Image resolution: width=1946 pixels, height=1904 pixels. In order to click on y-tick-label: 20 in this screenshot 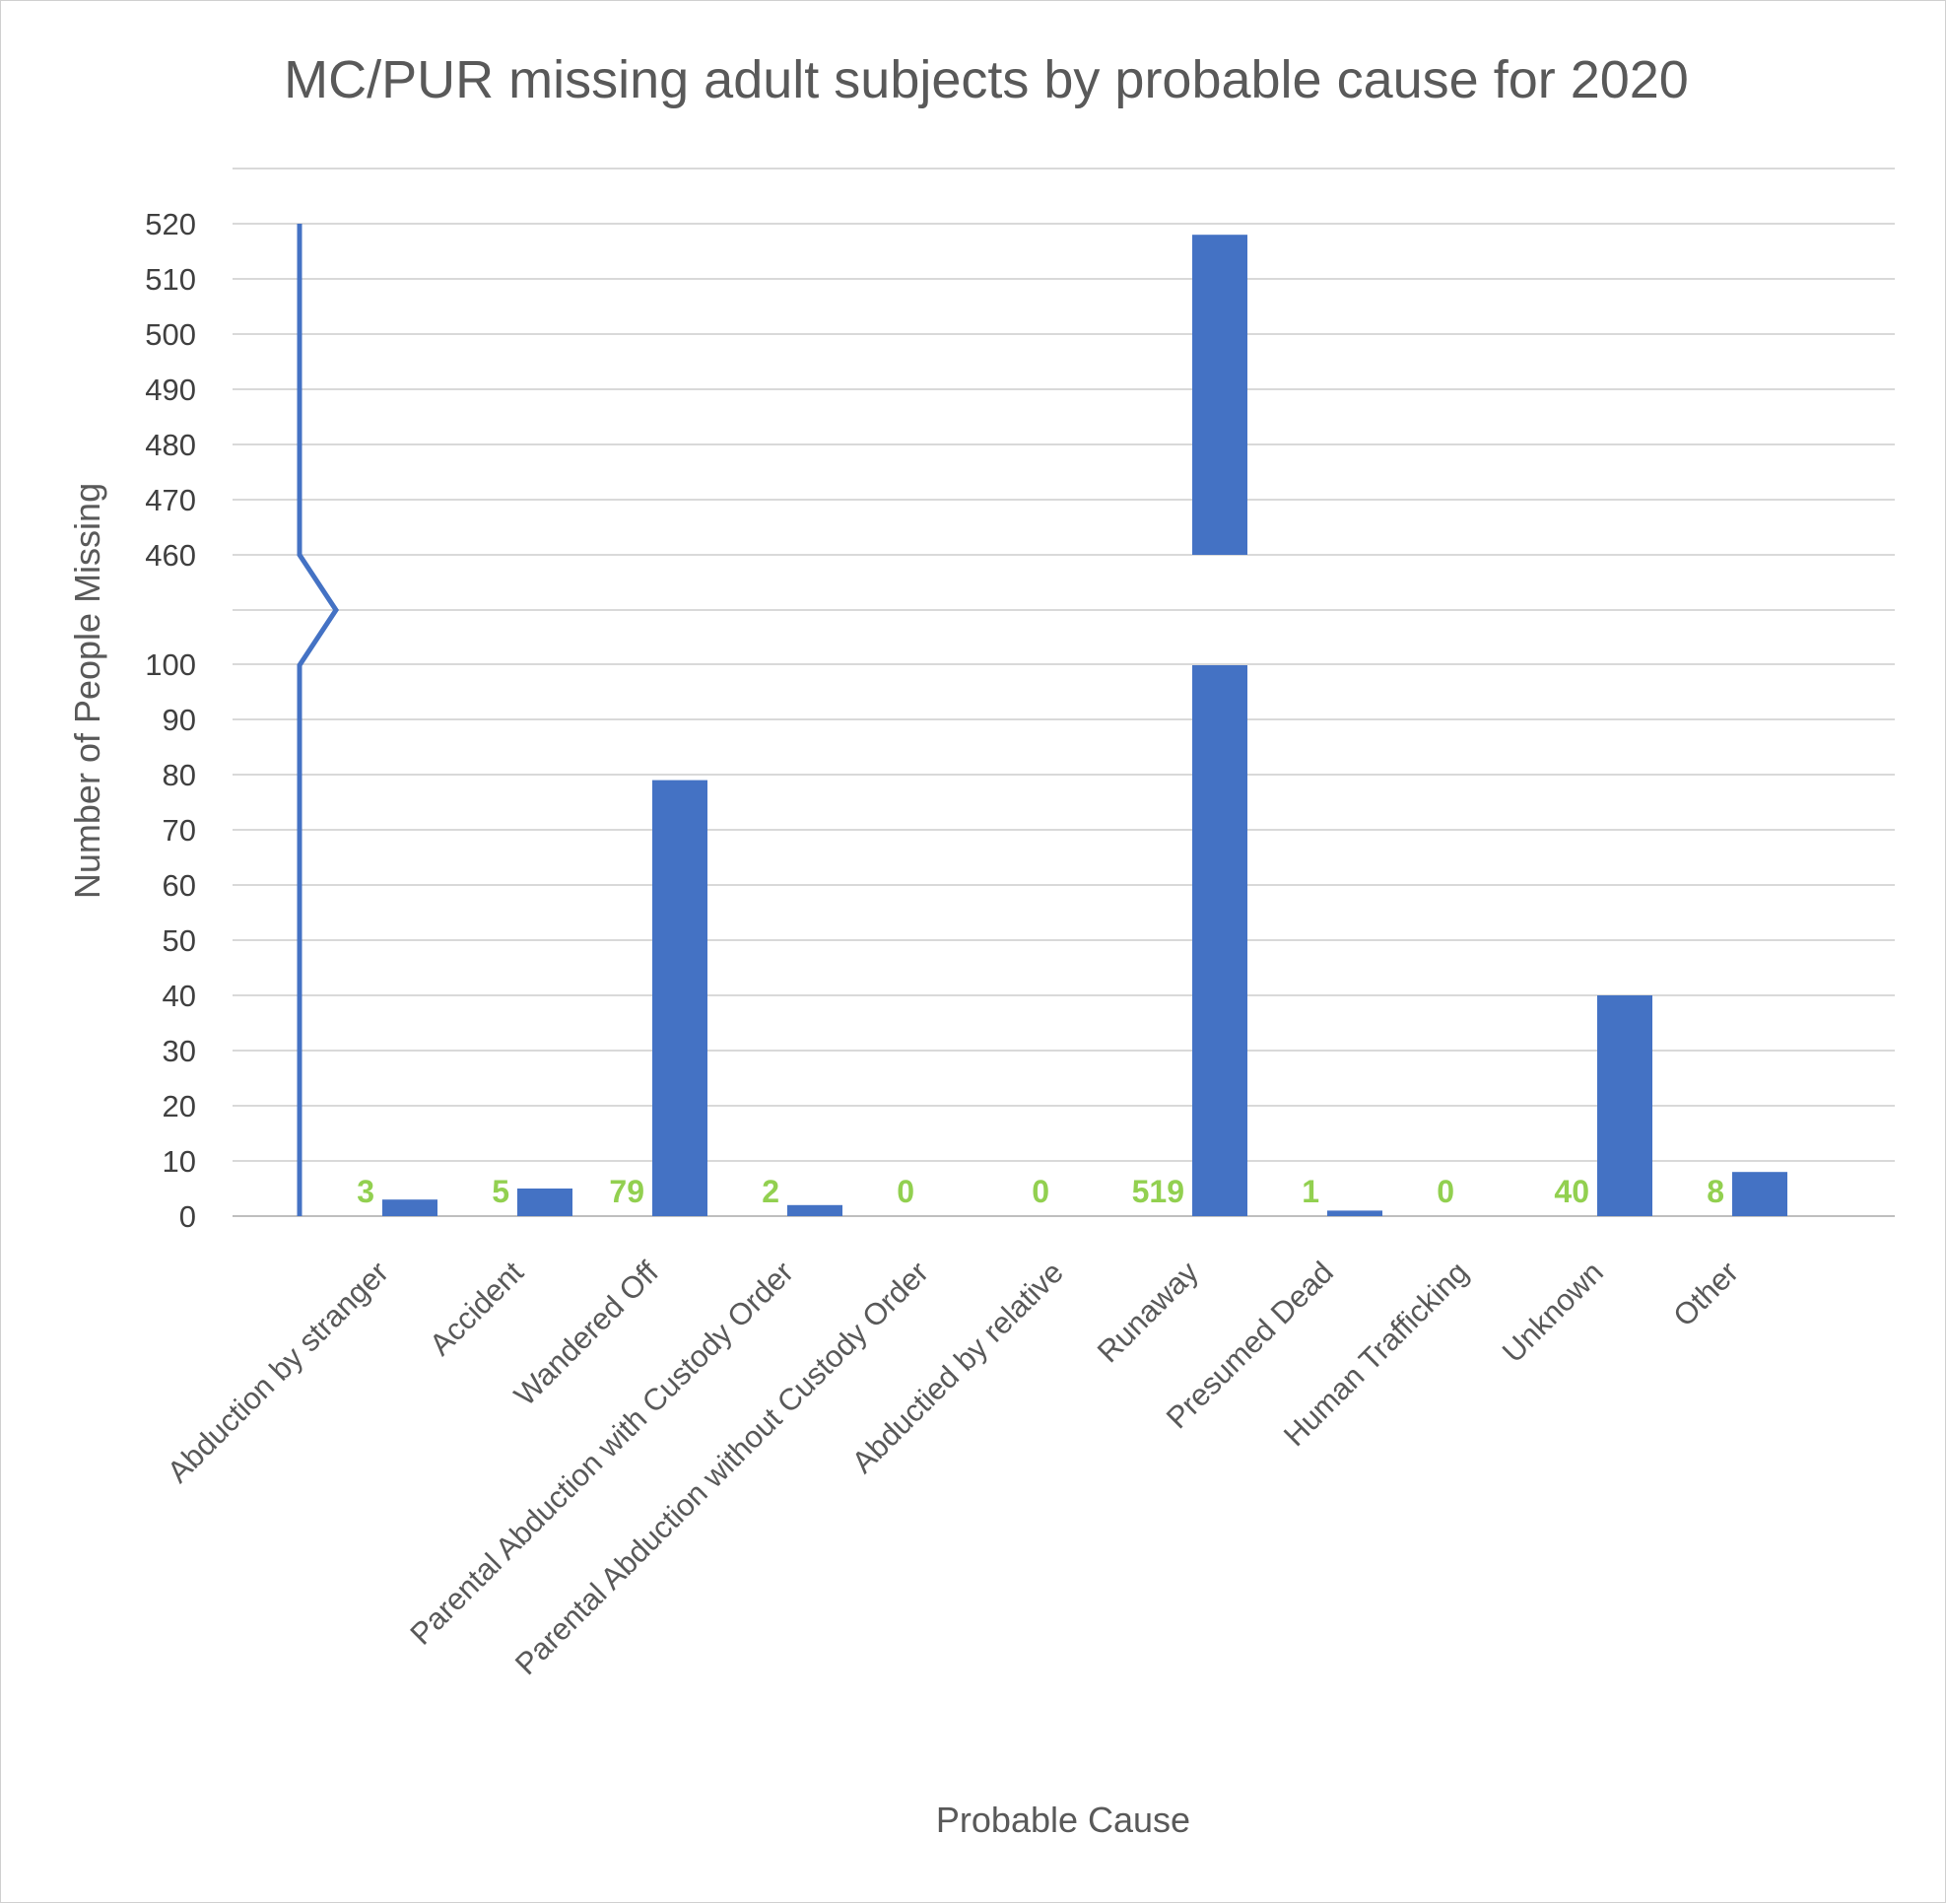, I will do `click(179, 1106)`.